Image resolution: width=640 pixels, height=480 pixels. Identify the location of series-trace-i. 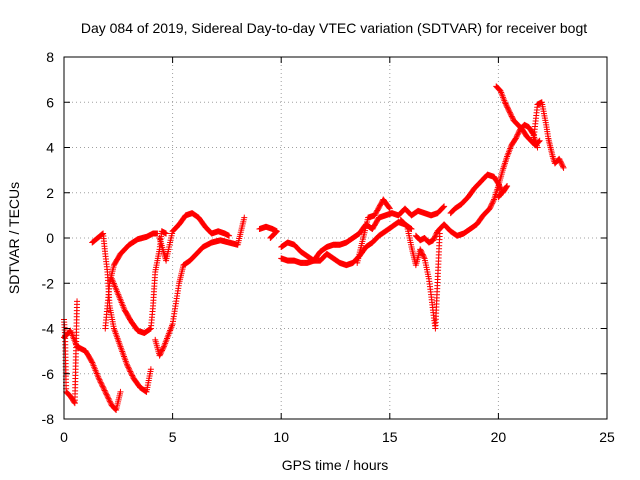
(346, 244).